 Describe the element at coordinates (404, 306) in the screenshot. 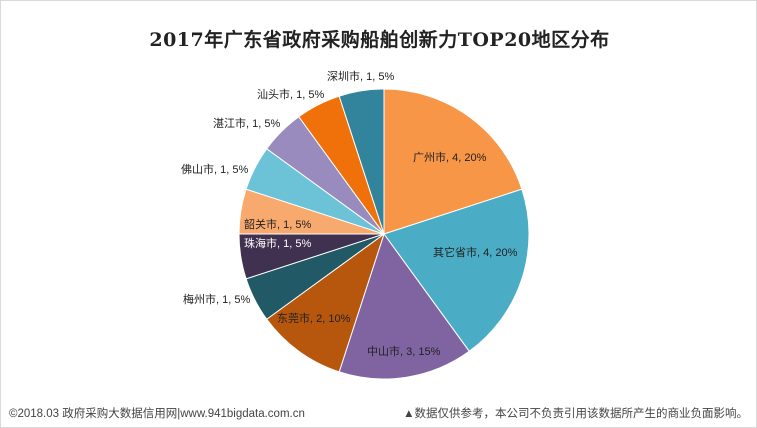

I see `pie-slice-中山市` at that location.